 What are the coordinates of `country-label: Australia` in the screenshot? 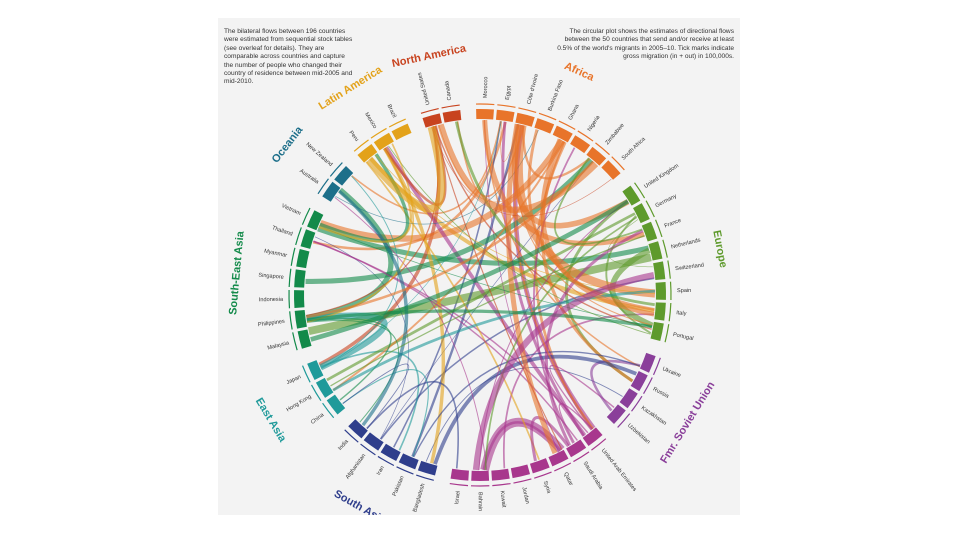 It's located at (309, 177).